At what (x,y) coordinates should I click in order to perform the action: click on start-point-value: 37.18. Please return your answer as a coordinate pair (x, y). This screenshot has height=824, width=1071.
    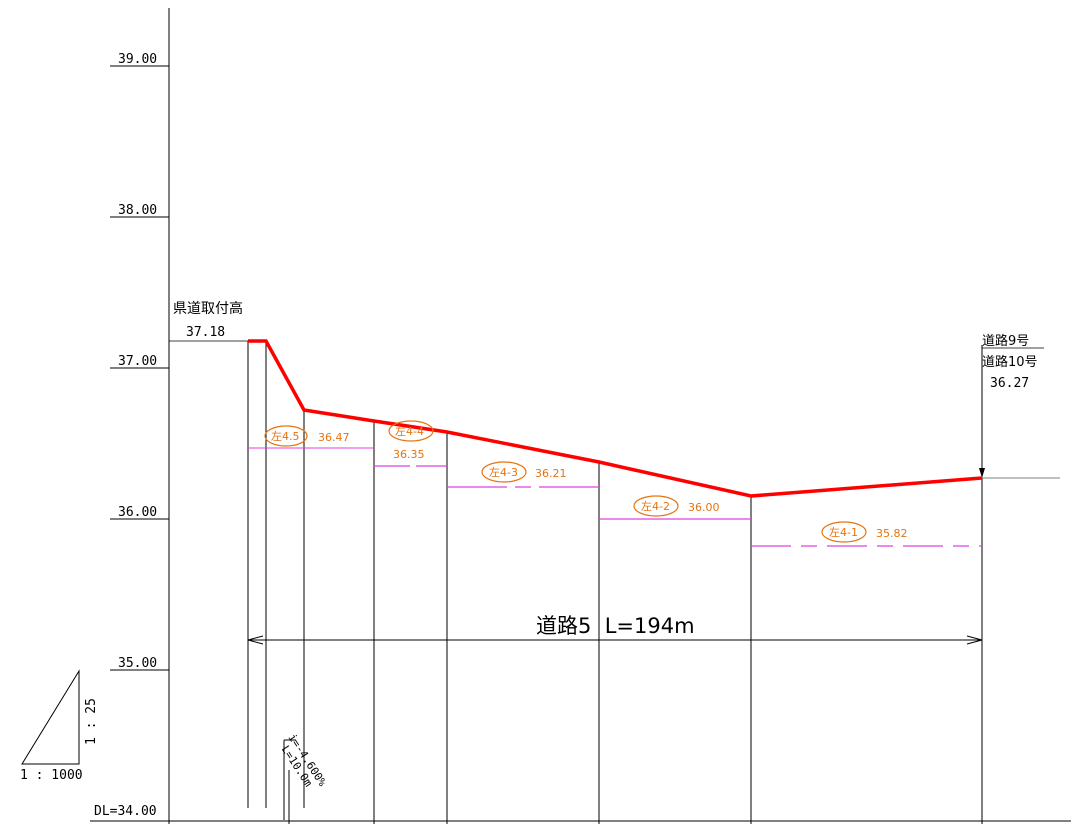
    Looking at the image, I should click on (205, 332).